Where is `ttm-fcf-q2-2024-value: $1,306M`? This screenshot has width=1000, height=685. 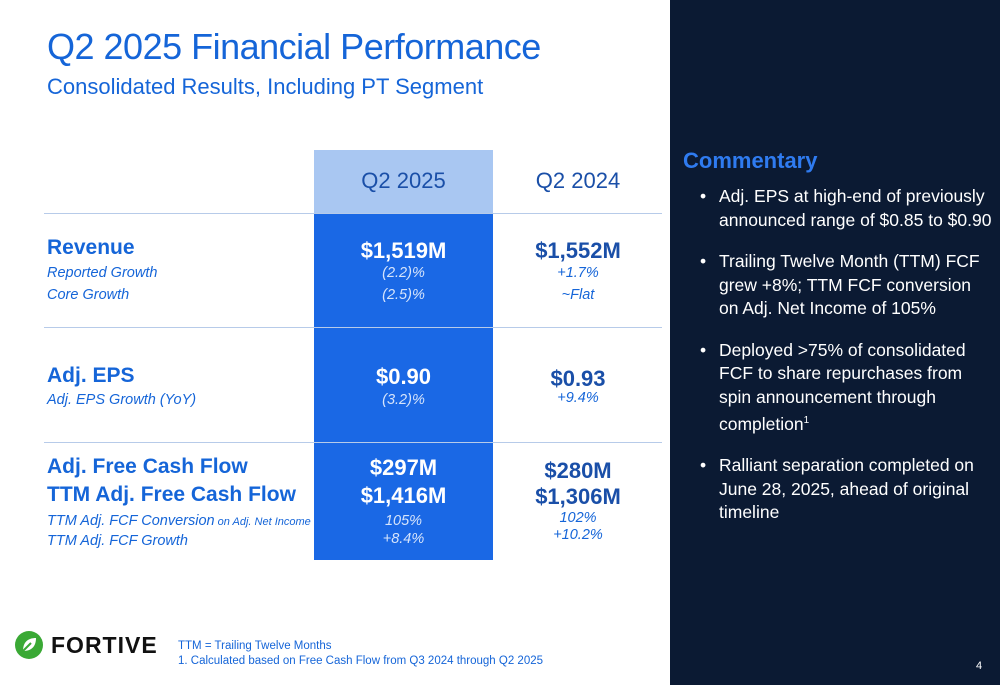
ttm-fcf-q2-2024-value: $1,306M is located at coordinates (578, 496).